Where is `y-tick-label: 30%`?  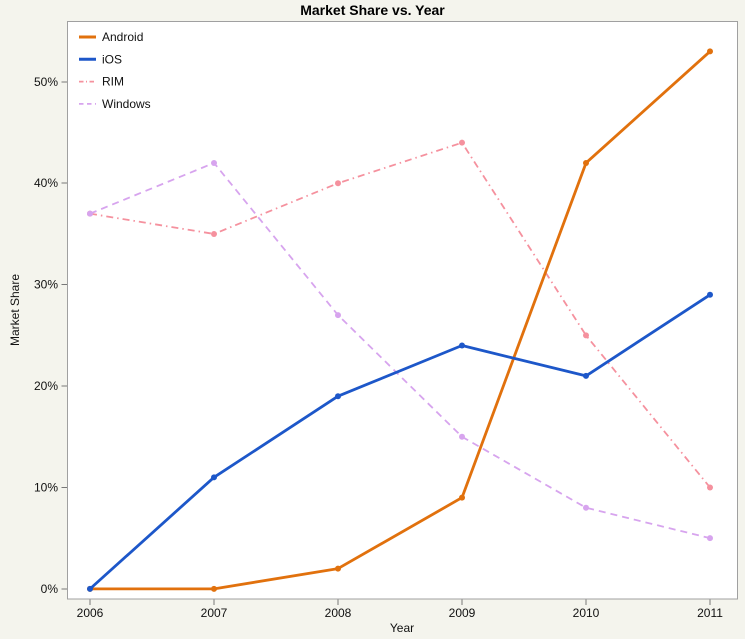 y-tick-label: 30% is located at coordinates (46, 285).